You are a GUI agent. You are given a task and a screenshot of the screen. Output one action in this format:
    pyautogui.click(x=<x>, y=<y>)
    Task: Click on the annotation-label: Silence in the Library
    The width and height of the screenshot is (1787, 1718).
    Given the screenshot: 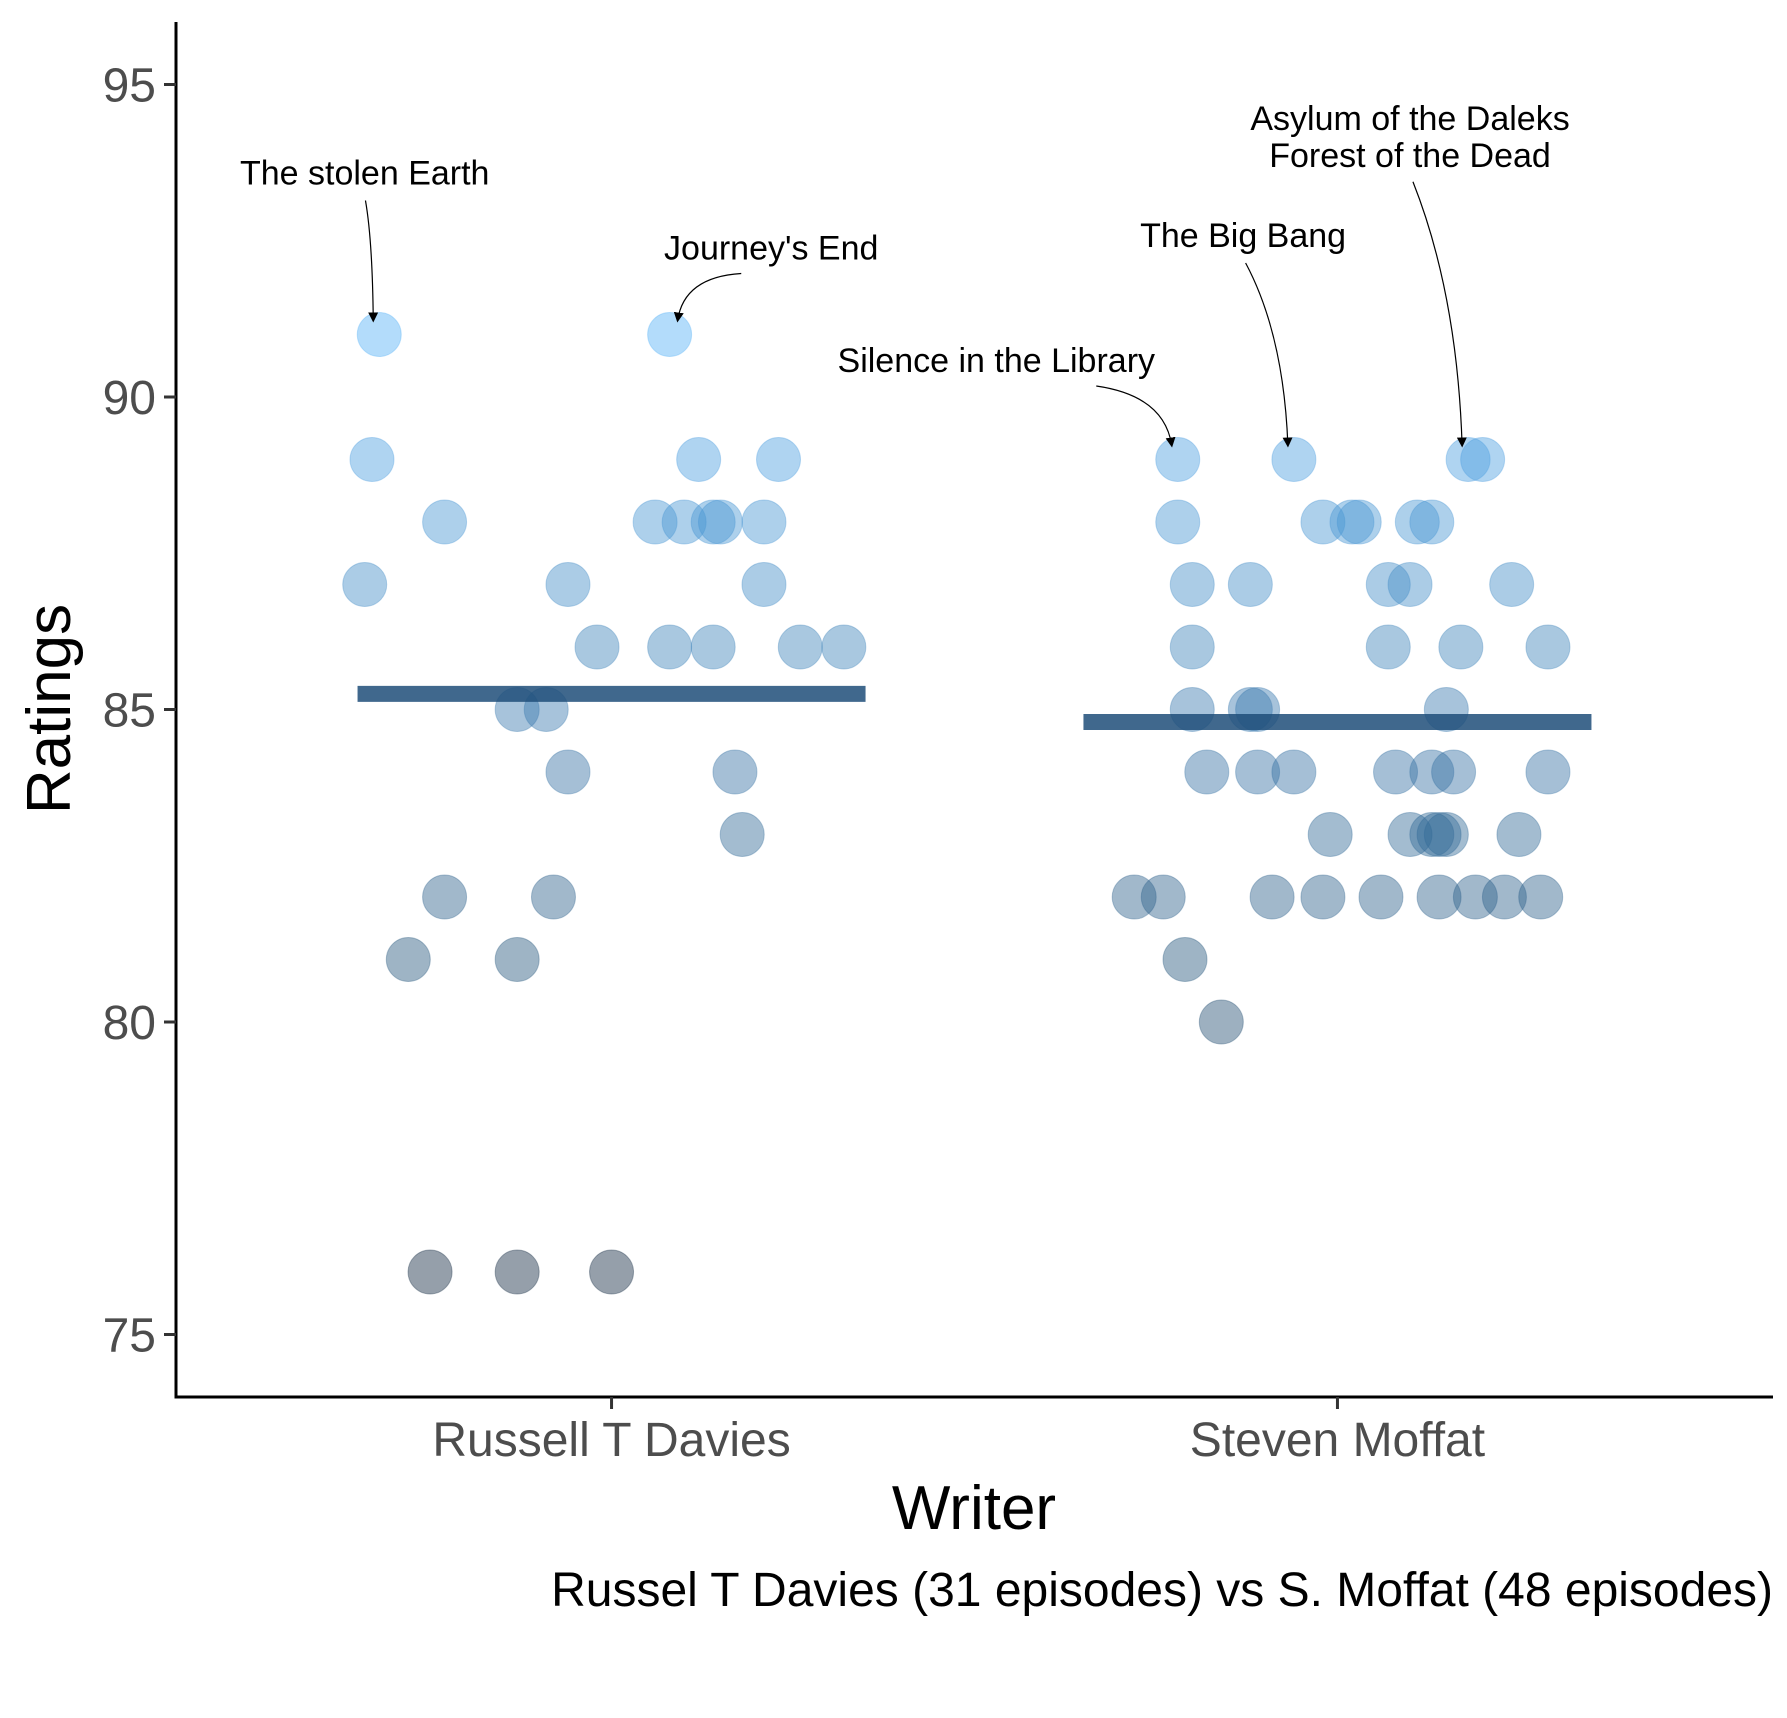 What is the action you would take?
    pyautogui.click(x=997, y=361)
    